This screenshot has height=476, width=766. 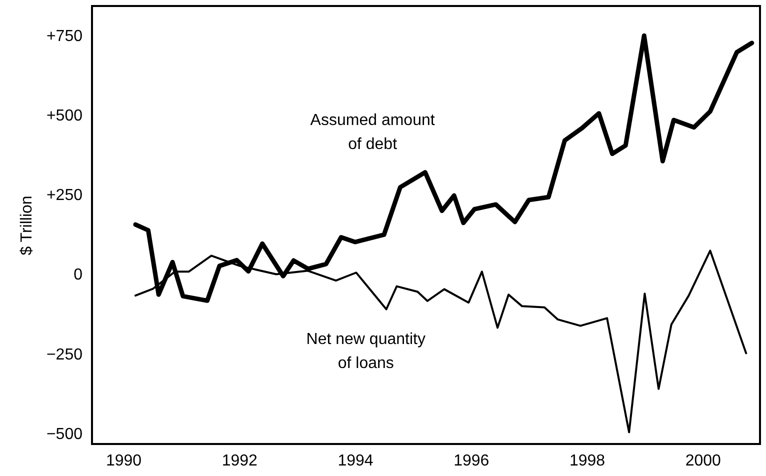 What do you see at coordinates (78, 275) in the screenshot?
I see `y-tick-label: 0` at bounding box center [78, 275].